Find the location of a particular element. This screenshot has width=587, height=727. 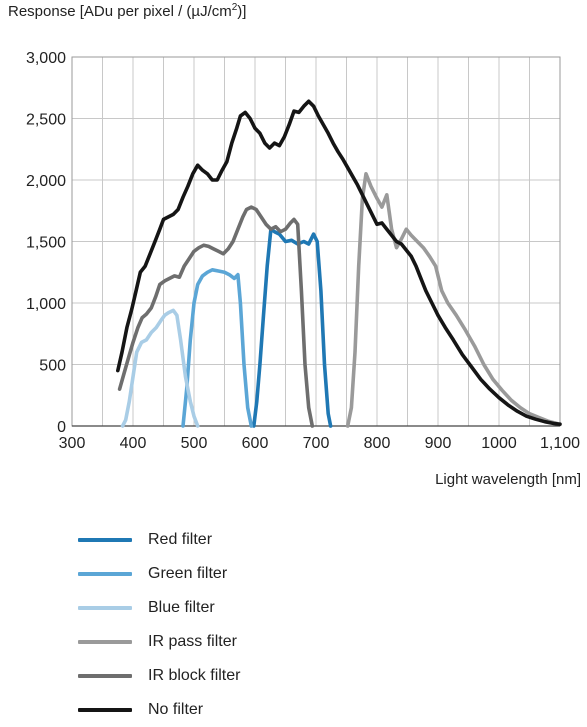

legend-label: IR block filter is located at coordinates (194, 675).